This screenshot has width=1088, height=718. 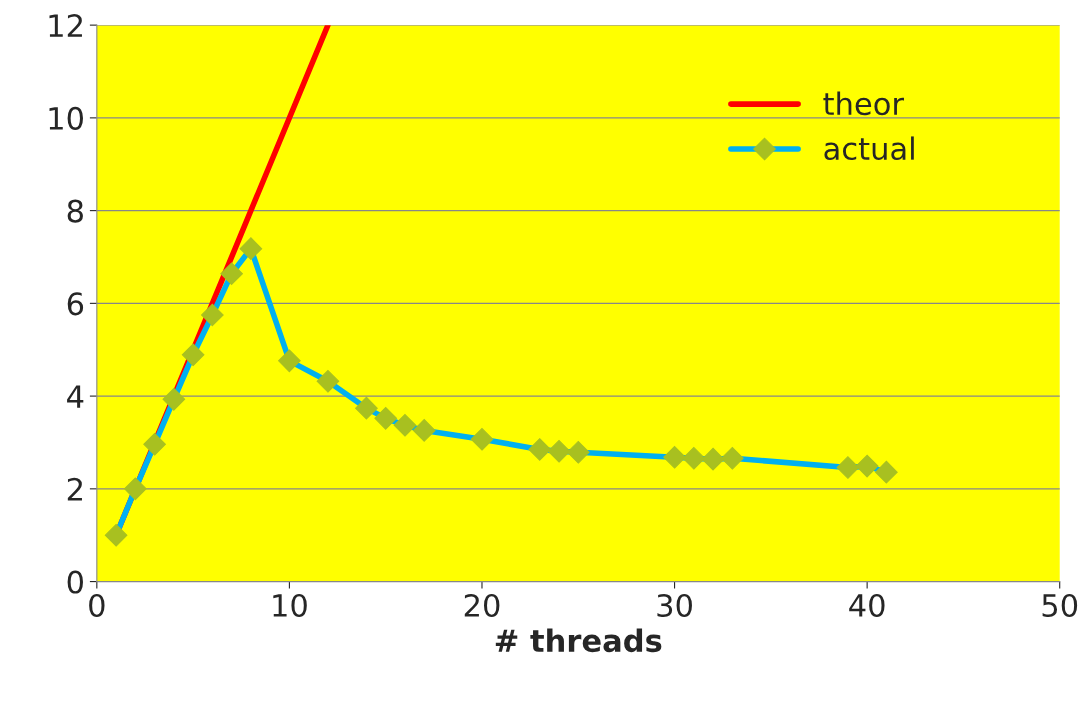 What do you see at coordinates (290, 605) in the screenshot?
I see `x-tick-label: 10` at bounding box center [290, 605].